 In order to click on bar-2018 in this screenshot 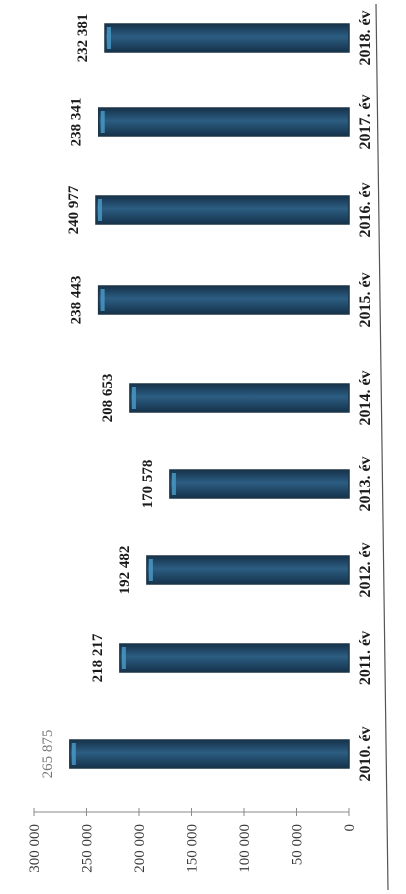, I will do `click(227, 38)`.